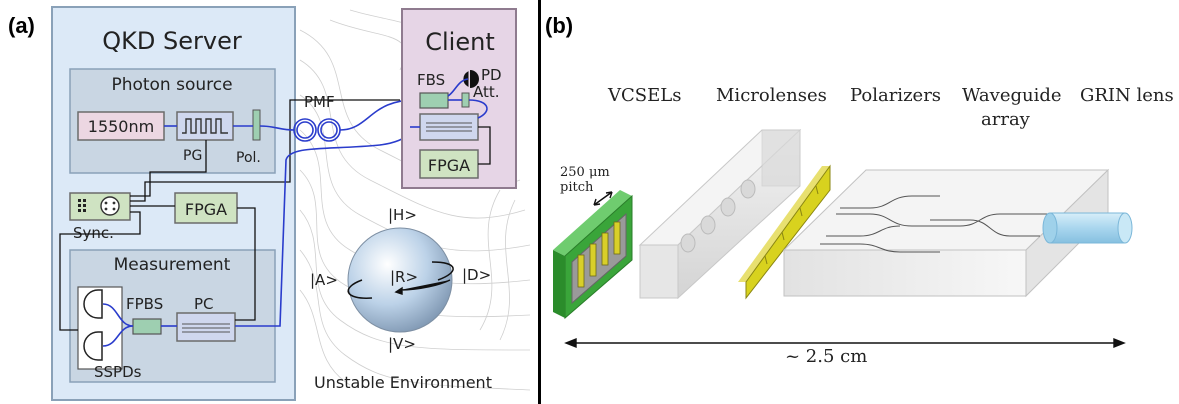 Image resolution: width=1179 pixels, height=404 pixels. I want to click on sspd-detector-bottom-icon, so click(93, 346).